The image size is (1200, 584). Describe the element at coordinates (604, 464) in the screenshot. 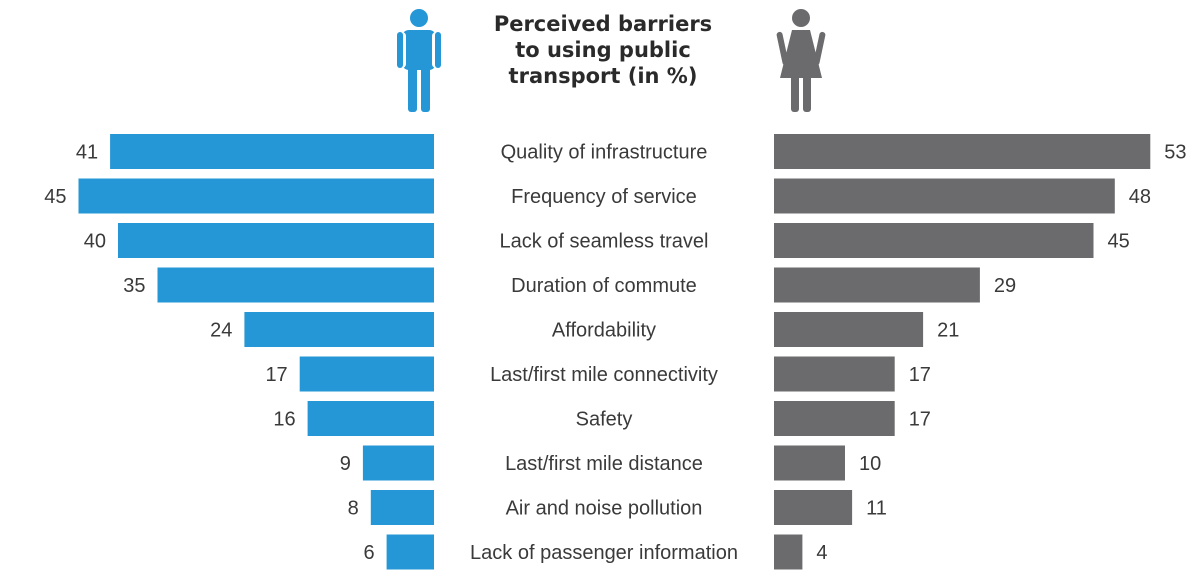

I see `category-label: Last/first mile distance` at that location.